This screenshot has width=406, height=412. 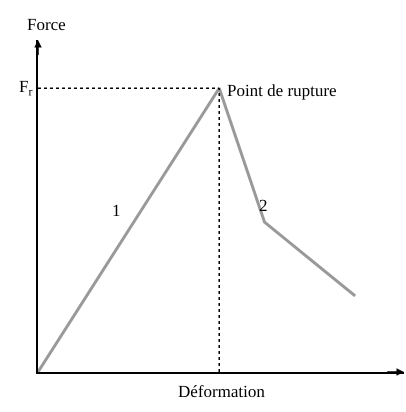 What do you see at coordinates (116, 210) in the screenshot?
I see `annotation: 1` at bounding box center [116, 210].